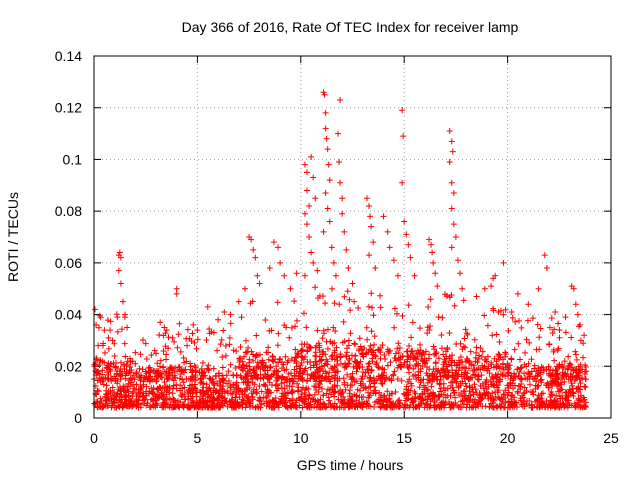 The height and width of the screenshot is (480, 640). Describe the element at coordinates (350, 465) in the screenshot. I see `x-axis-label: GPS time / hours` at that location.